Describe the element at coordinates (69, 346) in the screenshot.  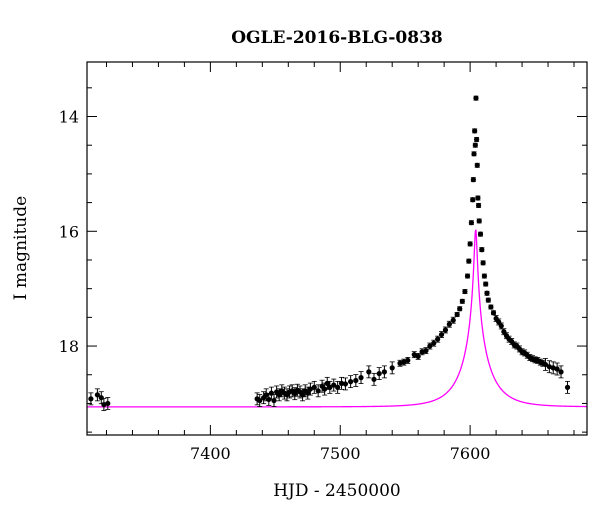
I see `y-tick-label: 18` at that location.